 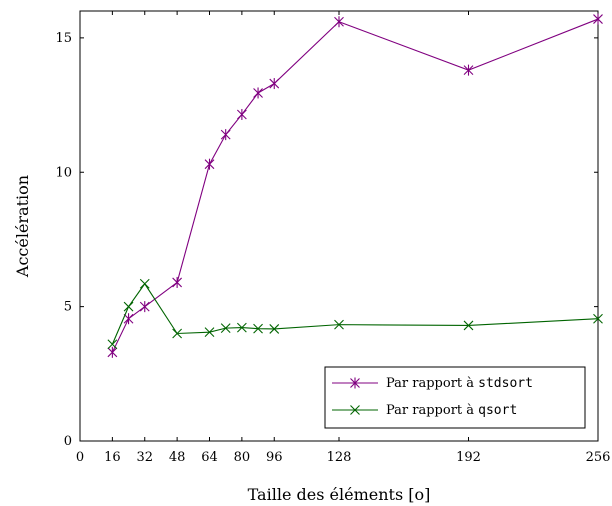 I want to click on x-tick-label: 80, so click(x=242, y=457).